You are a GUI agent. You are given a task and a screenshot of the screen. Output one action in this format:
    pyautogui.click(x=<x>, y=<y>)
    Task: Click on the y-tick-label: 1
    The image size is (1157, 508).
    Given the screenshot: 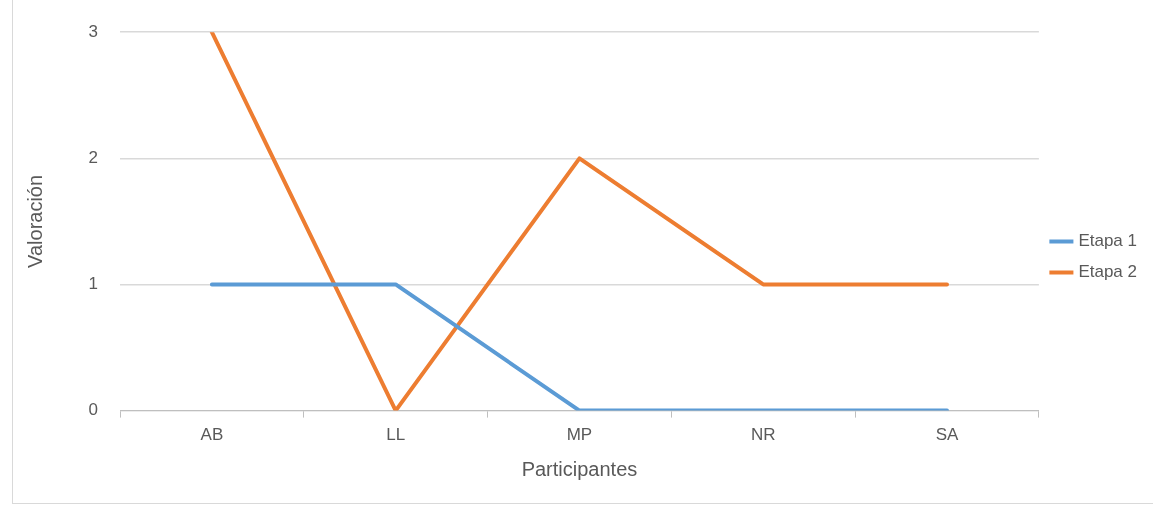 What is the action you would take?
    pyautogui.click(x=93, y=284)
    